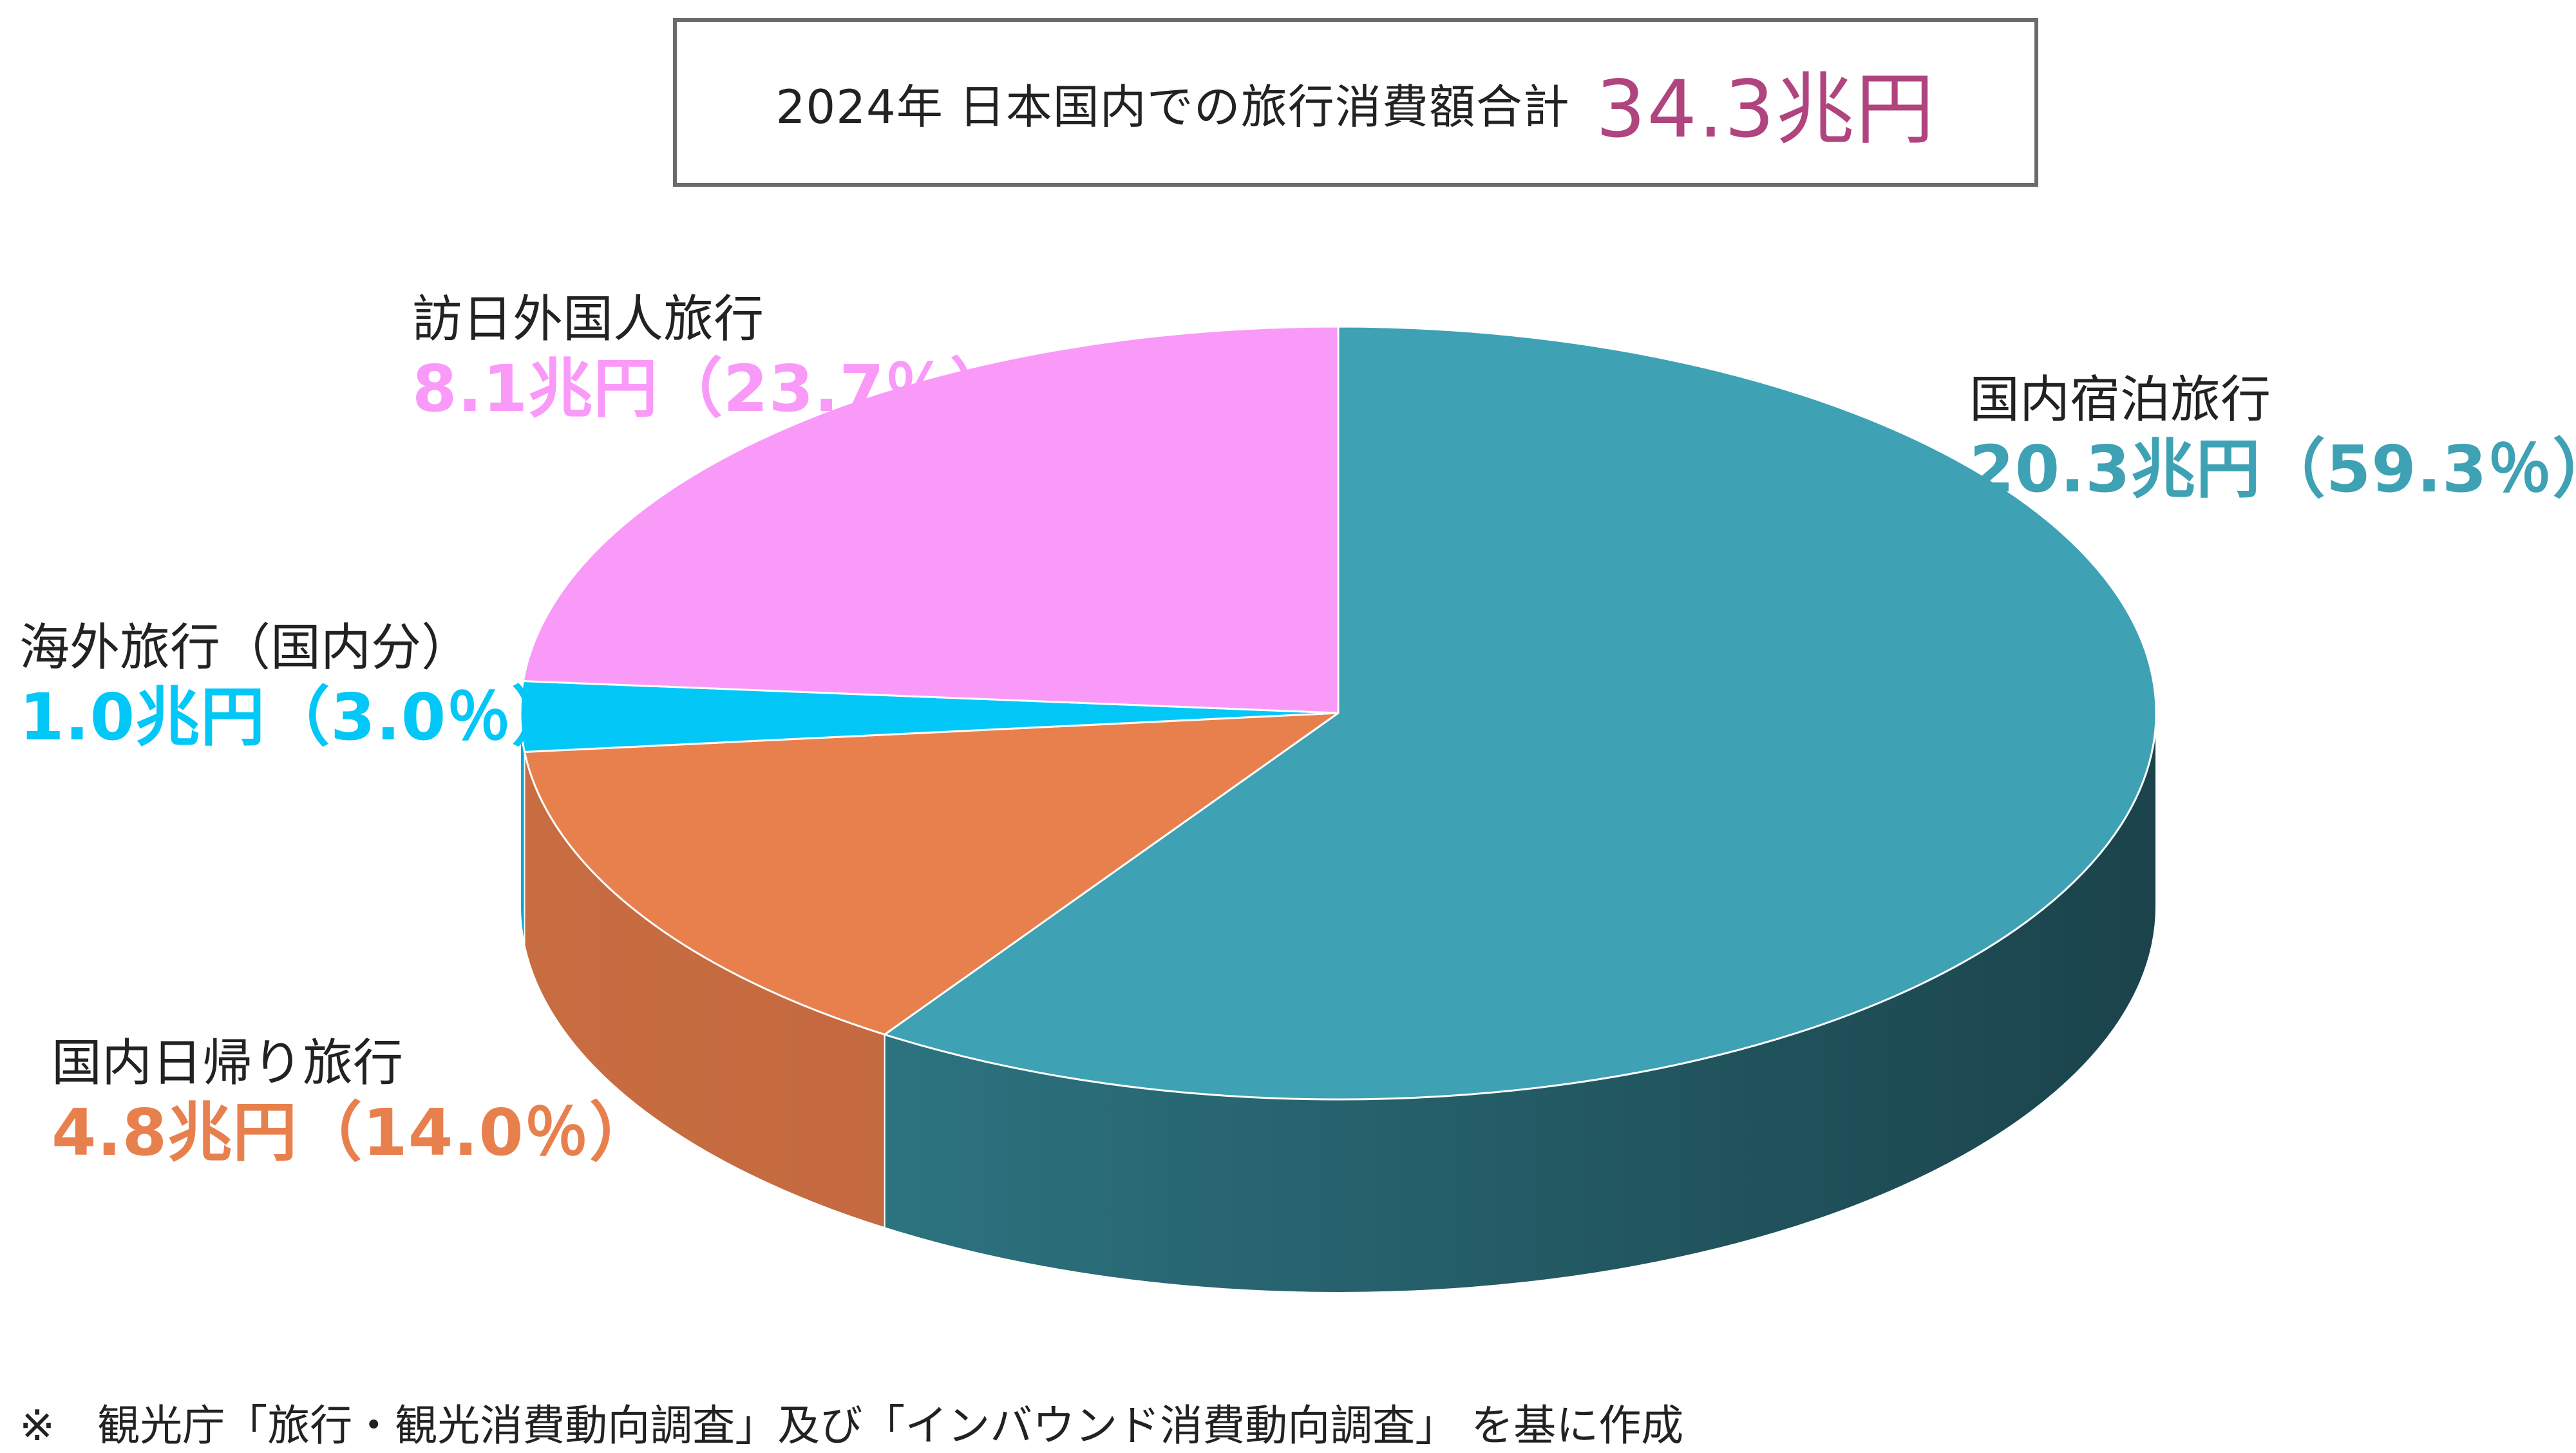  I want to click on slice-value: 20.3兆円（59.3％）, so click(2272, 469).